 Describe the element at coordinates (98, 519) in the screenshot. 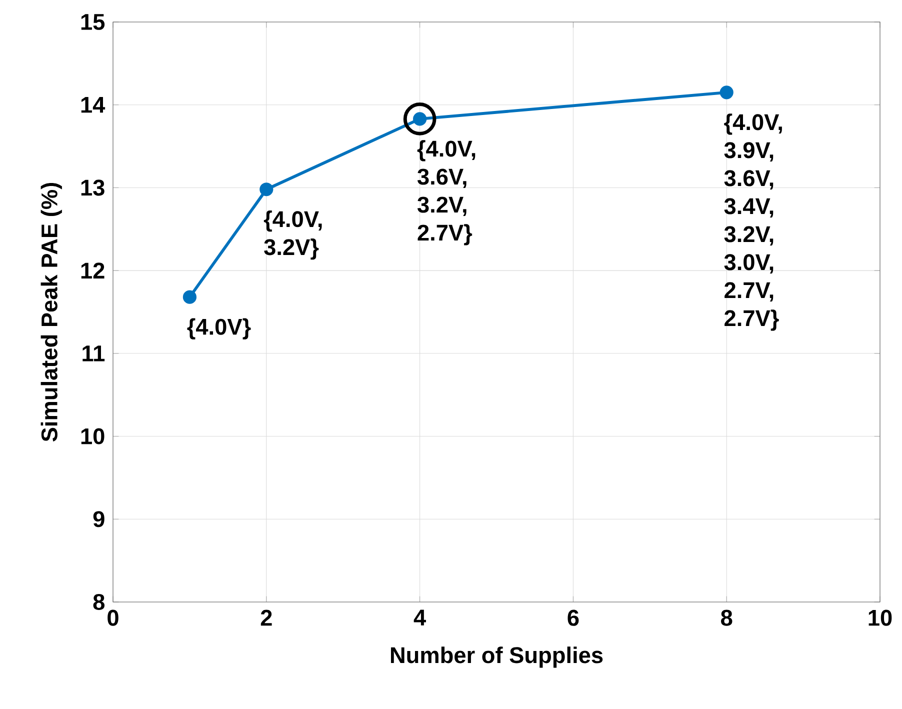

I see `y-tick-label: 9` at that location.